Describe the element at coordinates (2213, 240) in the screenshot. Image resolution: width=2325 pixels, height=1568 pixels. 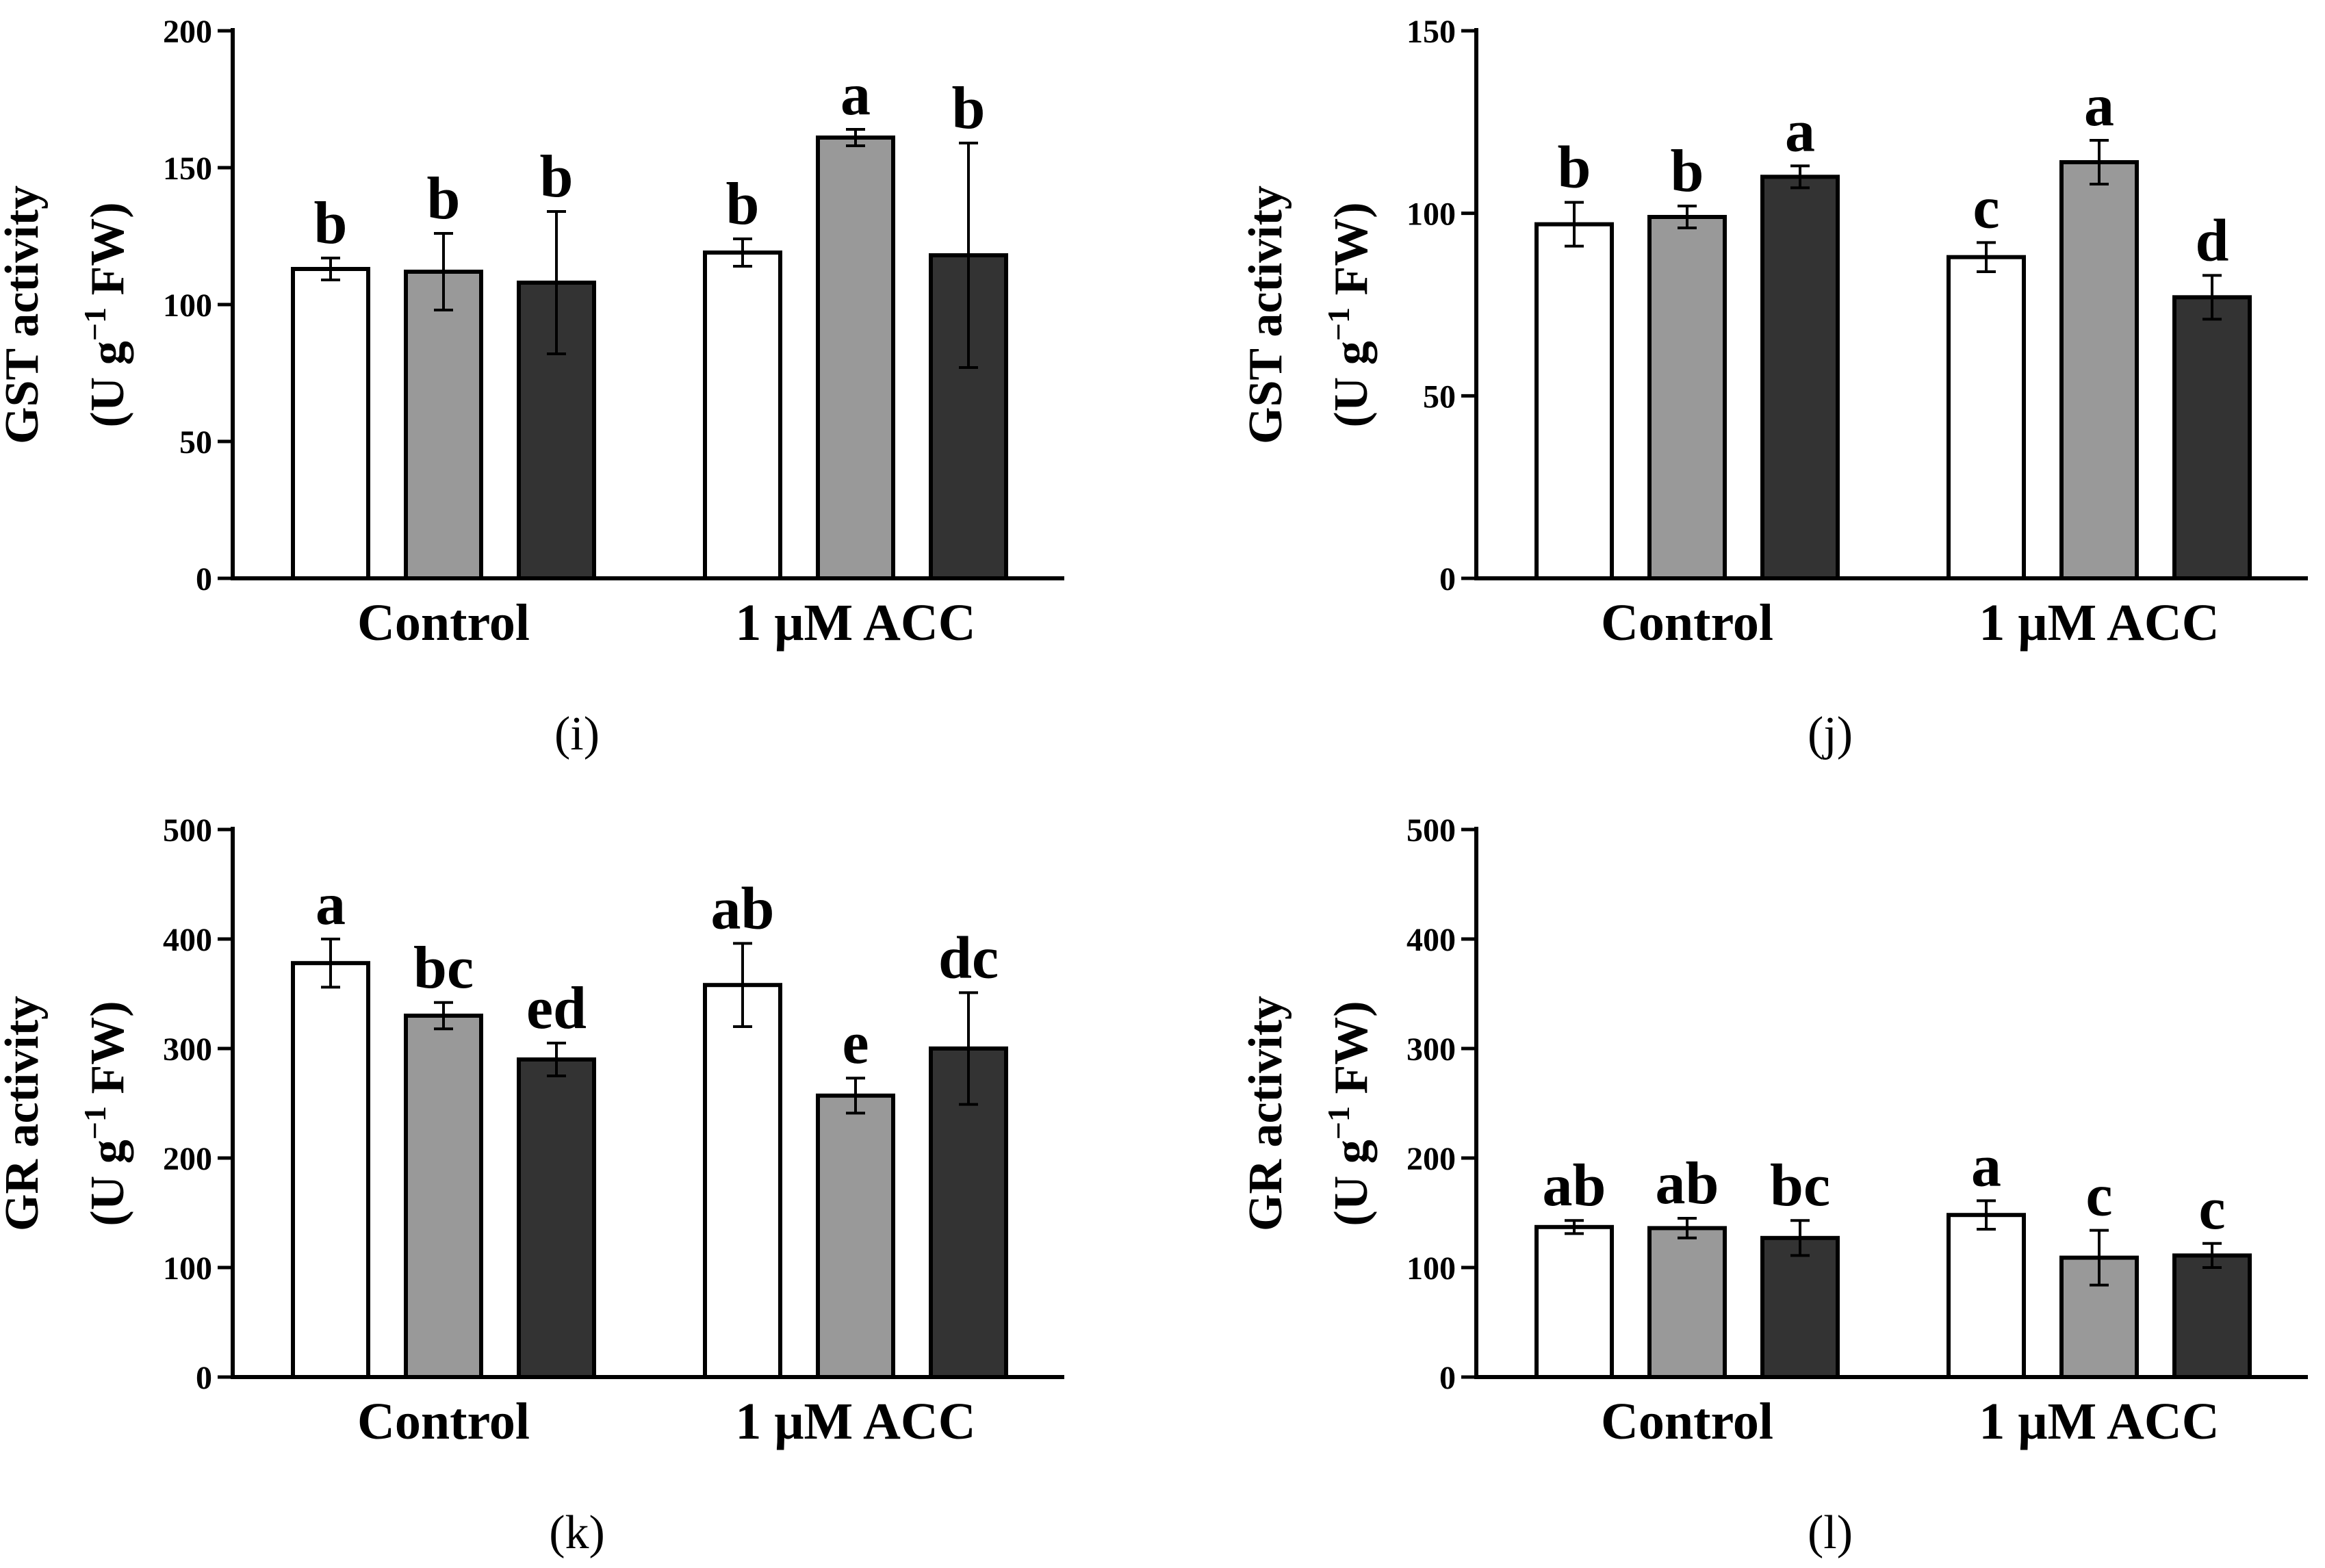
I see `significance-letter: d` at that location.